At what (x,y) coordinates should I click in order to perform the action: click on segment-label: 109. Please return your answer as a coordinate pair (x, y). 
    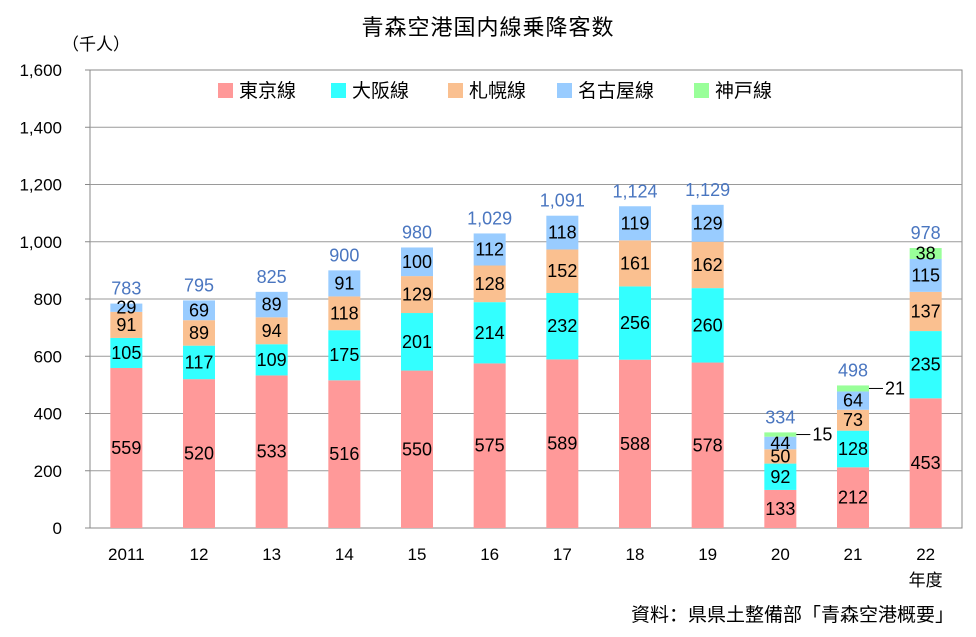
    Looking at the image, I should click on (272, 360).